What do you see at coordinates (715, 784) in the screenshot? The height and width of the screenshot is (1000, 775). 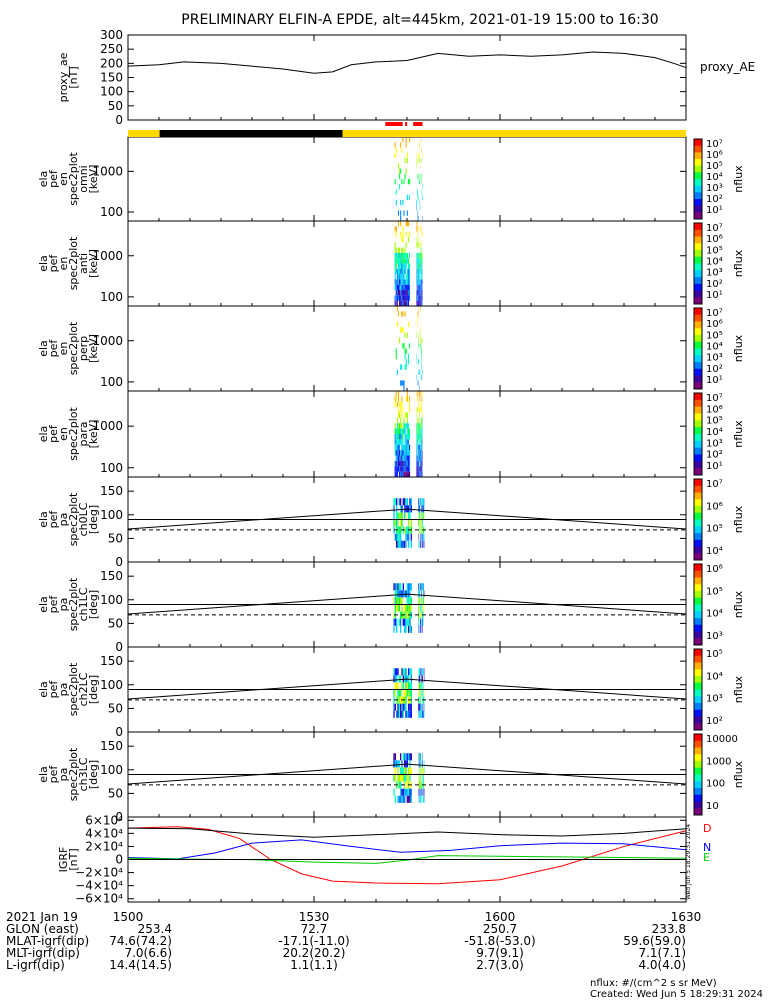 I see `colorbar-tick-ch3LC-2: 100` at bounding box center [715, 784].